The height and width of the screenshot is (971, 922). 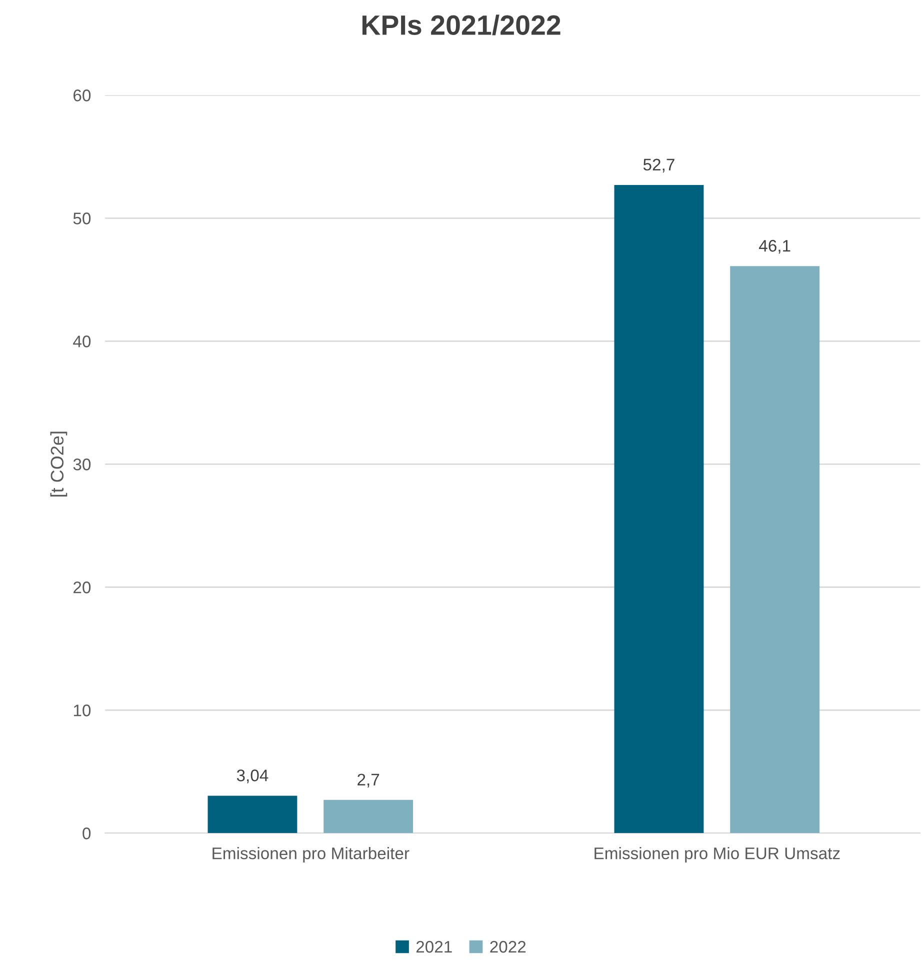 What do you see at coordinates (717, 855) in the screenshot?
I see `x-tick-label: Emissionen pro Mio EUR Umsatz` at bounding box center [717, 855].